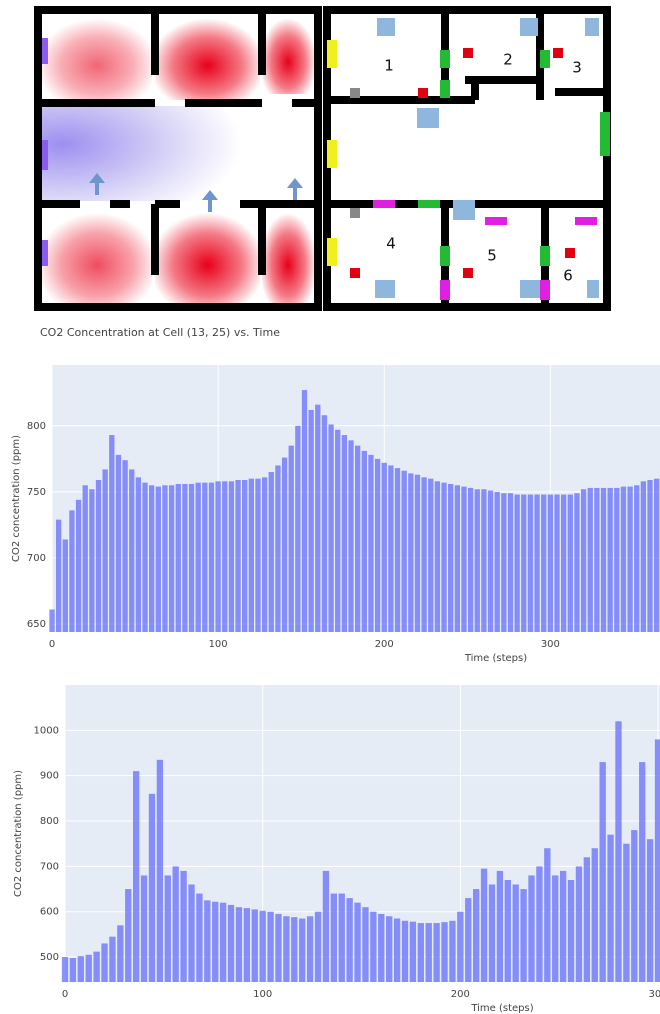  Describe the element at coordinates (391, 244) in the screenshot. I see `room-label: 4` at that location.